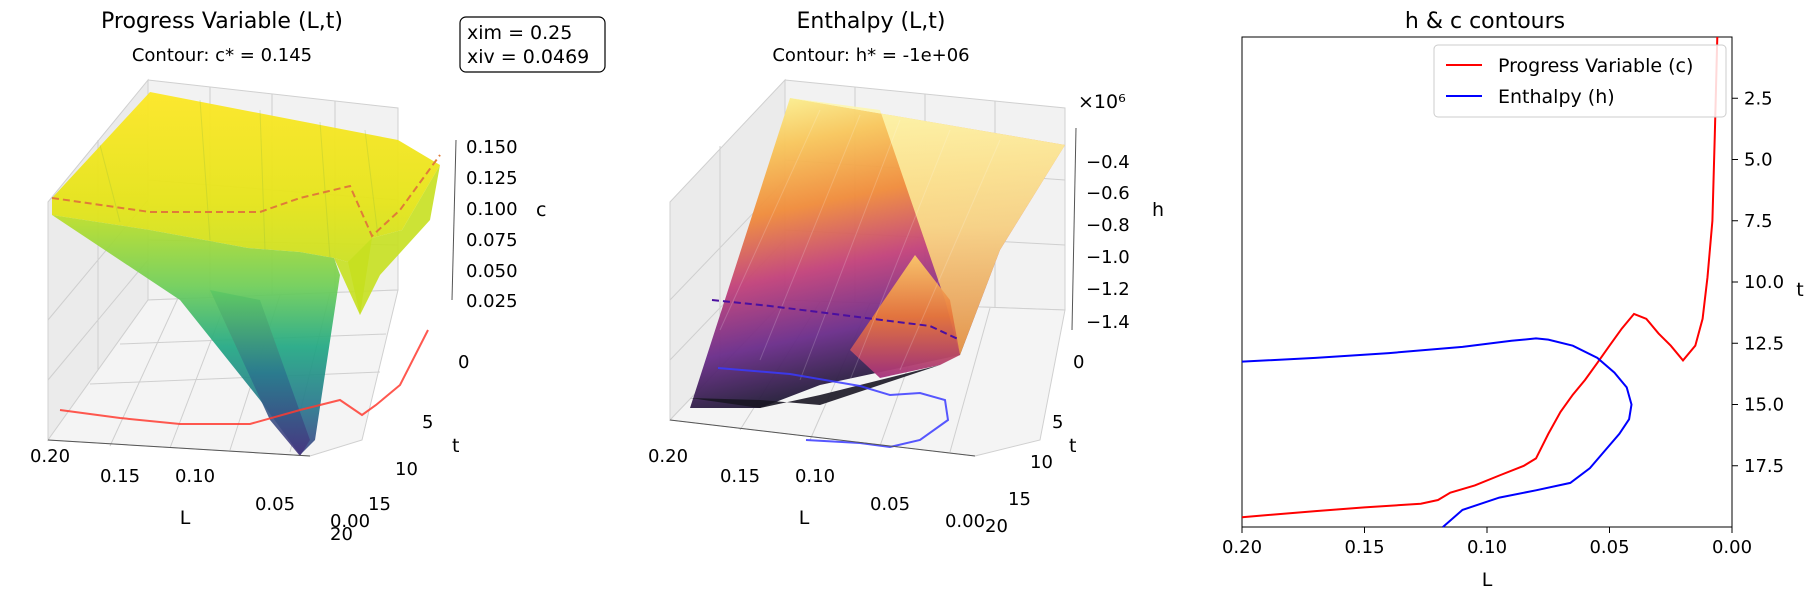 The height and width of the screenshot is (598, 1811). I want to click on chart2-surface-ridge, so click(905, 316).